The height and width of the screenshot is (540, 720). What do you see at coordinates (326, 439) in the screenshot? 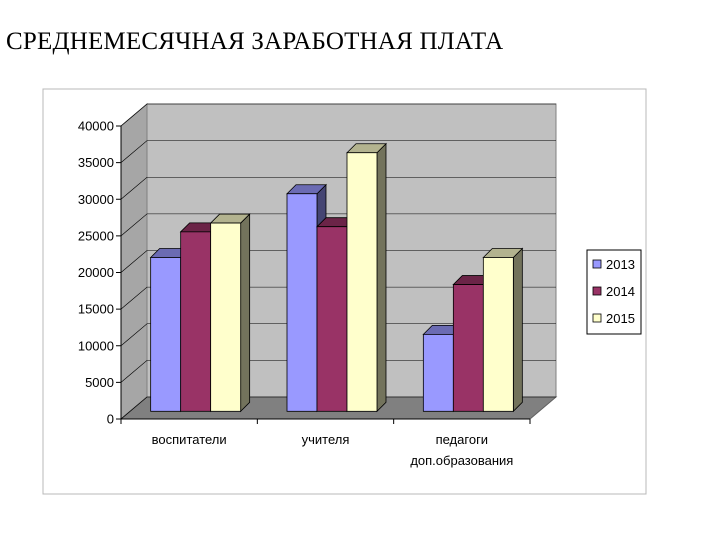
I see `x-category-label: учителя` at bounding box center [326, 439].